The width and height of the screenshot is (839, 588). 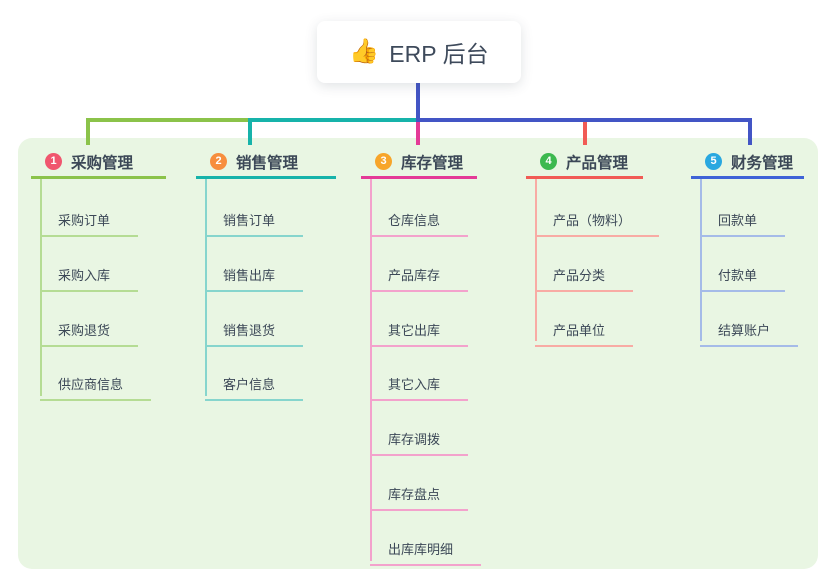 I want to click on badge-1-icon: 1, so click(x=53, y=161).